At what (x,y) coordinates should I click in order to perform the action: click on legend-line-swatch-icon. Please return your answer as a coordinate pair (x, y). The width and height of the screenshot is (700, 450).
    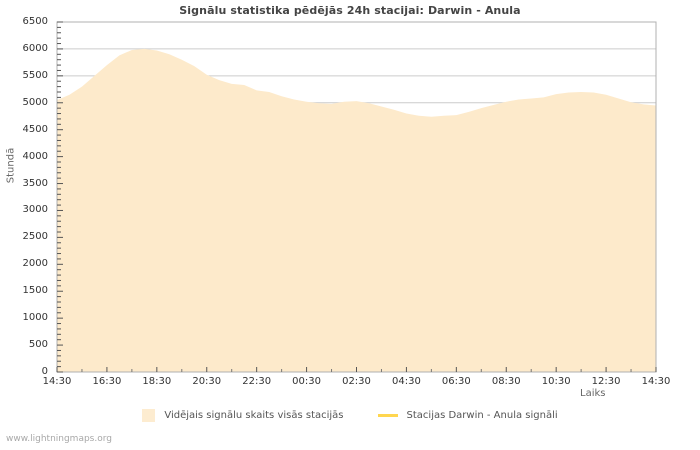
    Looking at the image, I should click on (387, 415).